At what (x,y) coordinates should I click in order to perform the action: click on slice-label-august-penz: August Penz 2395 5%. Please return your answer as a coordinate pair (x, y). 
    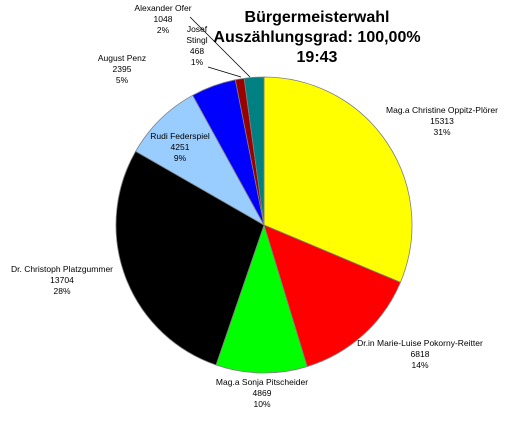
    Looking at the image, I should click on (122, 69).